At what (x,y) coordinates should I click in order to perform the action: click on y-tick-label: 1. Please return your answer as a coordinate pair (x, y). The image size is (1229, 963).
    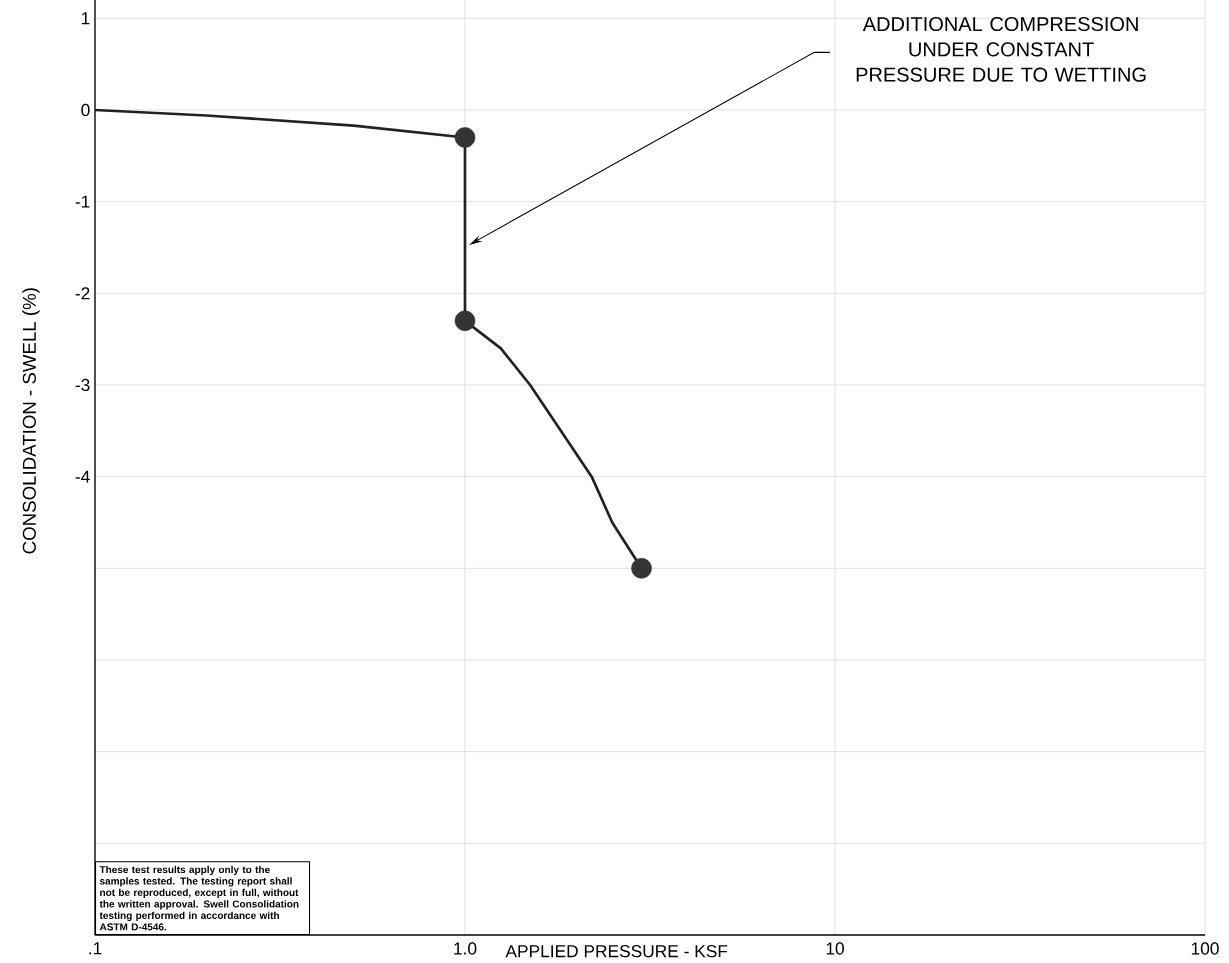
    Looking at the image, I should click on (85, 18).